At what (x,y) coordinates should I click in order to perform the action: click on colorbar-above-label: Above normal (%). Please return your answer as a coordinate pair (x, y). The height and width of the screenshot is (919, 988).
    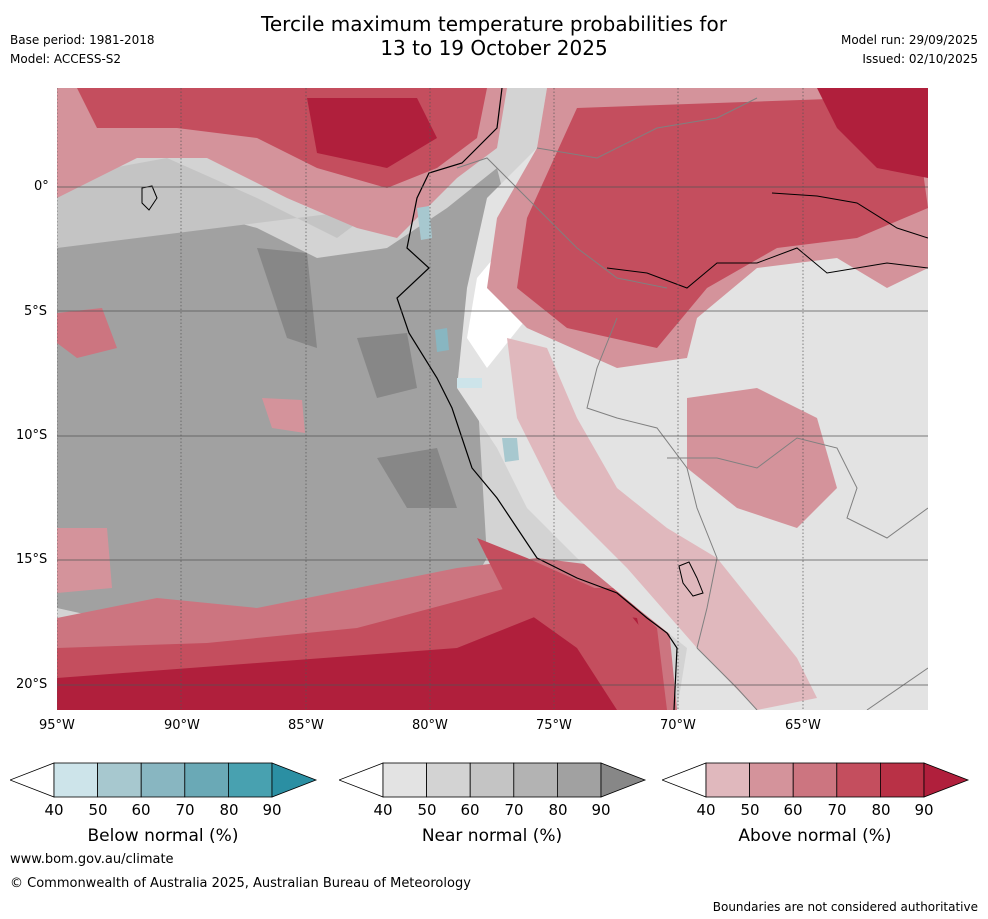
    Looking at the image, I should click on (815, 836).